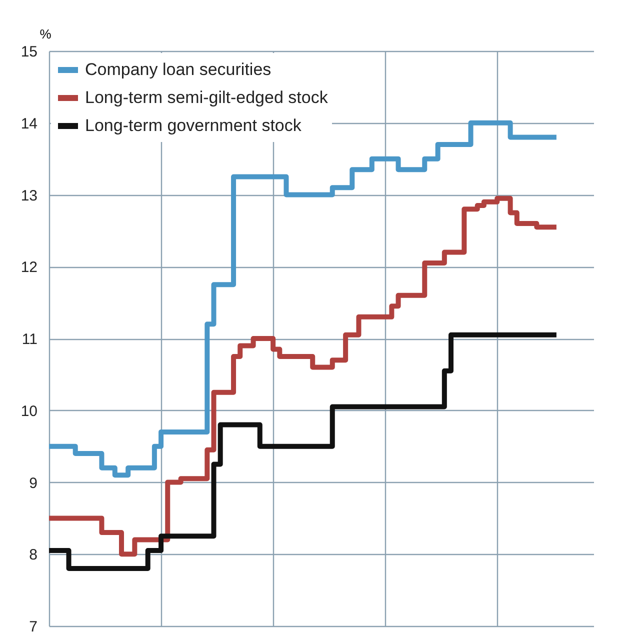 The width and height of the screenshot is (641, 642). I want to click on y-tick-label: 13, so click(29, 195).